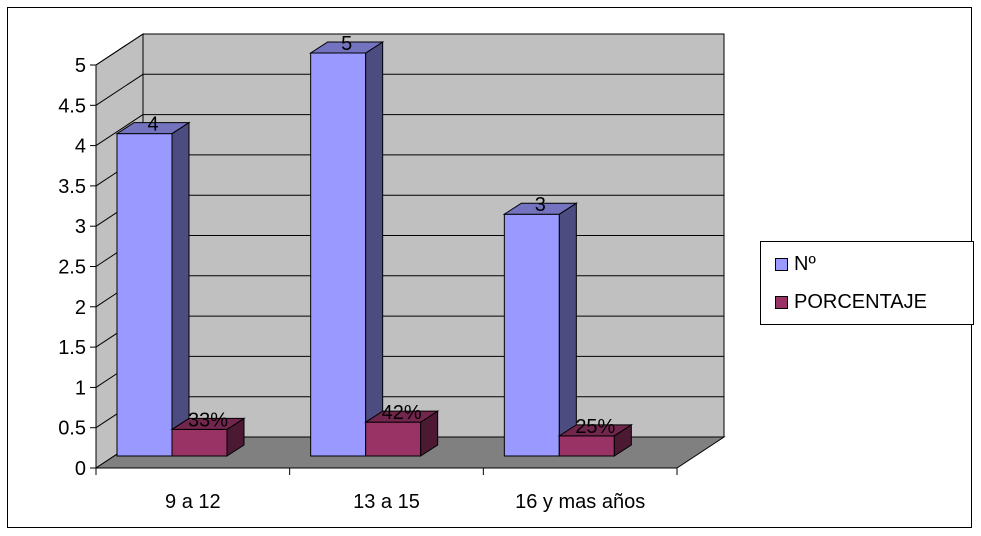 This screenshot has height=536, width=981. What do you see at coordinates (80, 469) in the screenshot?
I see `y-tick-label: 0` at bounding box center [80, 469].